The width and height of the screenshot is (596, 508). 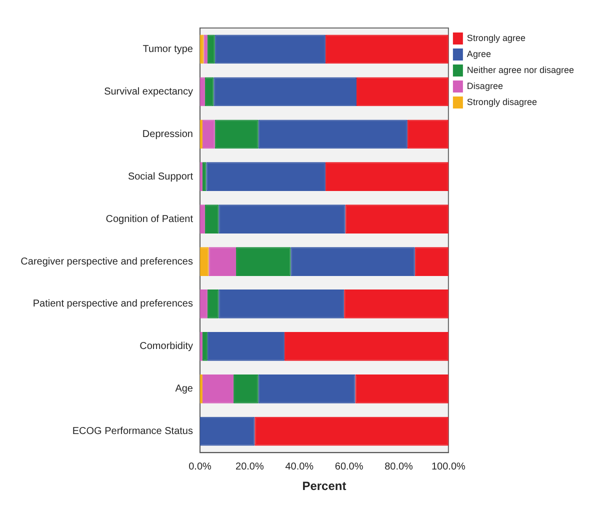 I want to click on y-tick-label: Tumor type, so click(x=168, y=49).